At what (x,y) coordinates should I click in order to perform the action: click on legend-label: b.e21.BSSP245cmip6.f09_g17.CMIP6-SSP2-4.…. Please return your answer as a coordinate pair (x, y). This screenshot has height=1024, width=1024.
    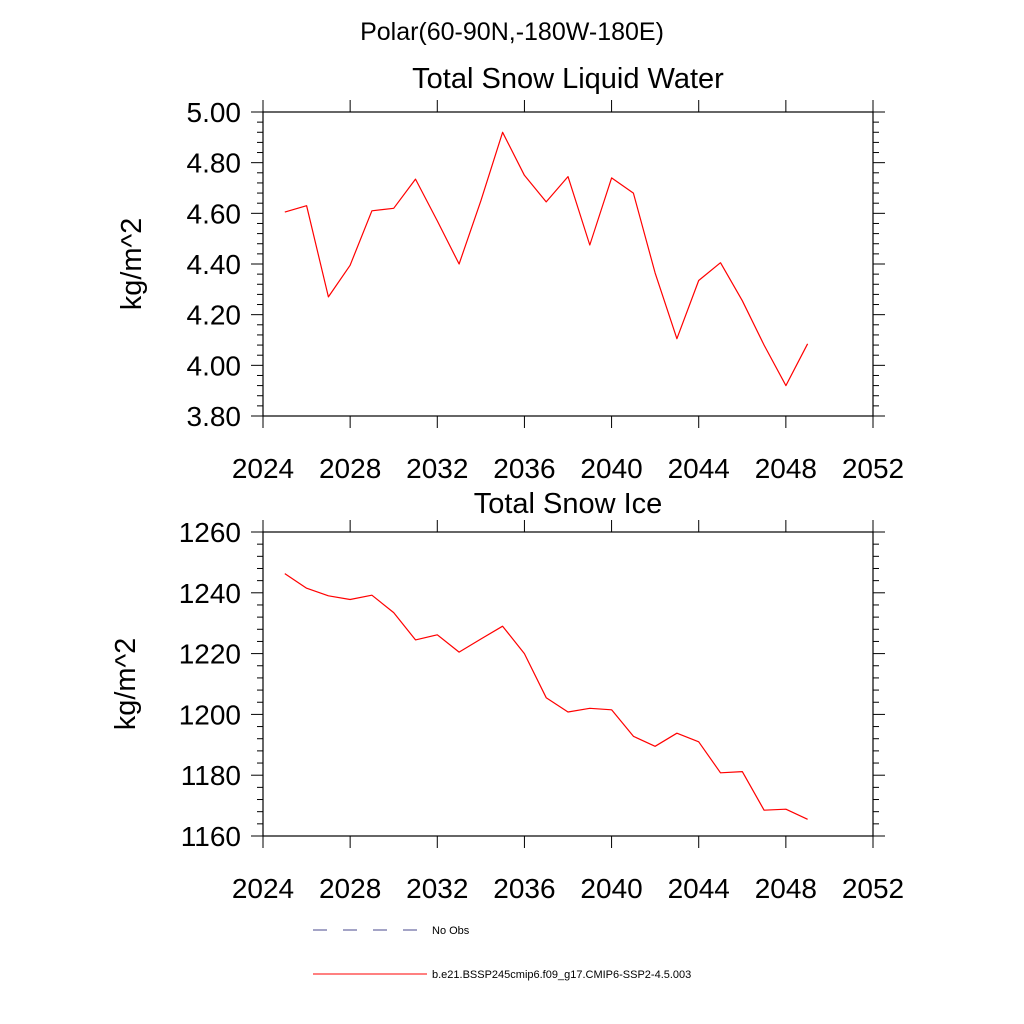
    Looking at the image, I should click on (561, 975).